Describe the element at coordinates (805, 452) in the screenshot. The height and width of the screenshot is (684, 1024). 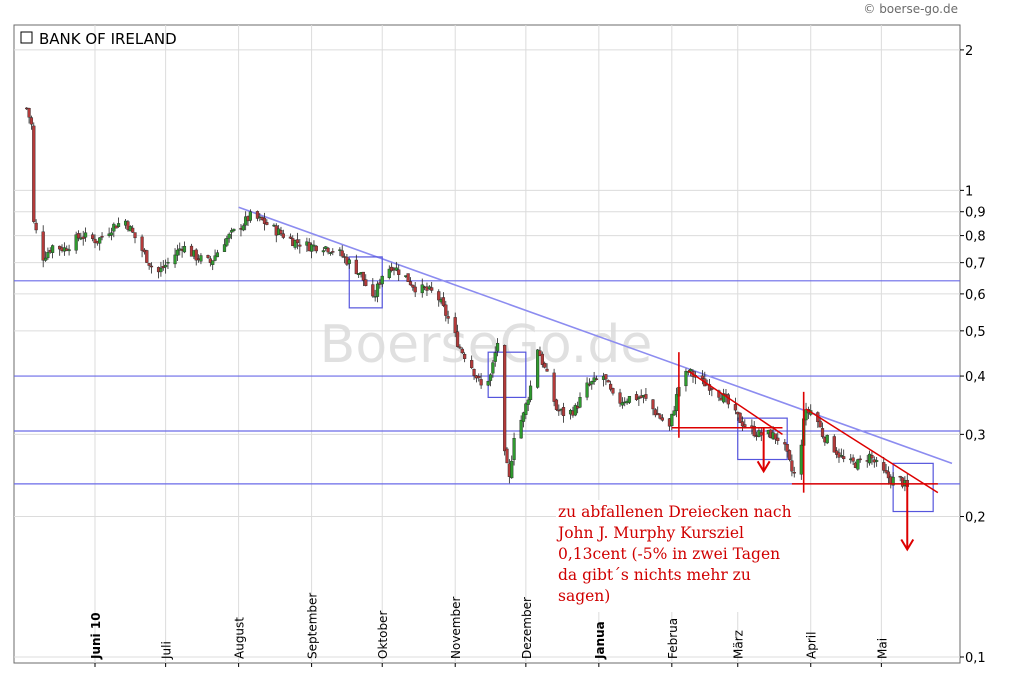
I see `red-annotations` at that location.